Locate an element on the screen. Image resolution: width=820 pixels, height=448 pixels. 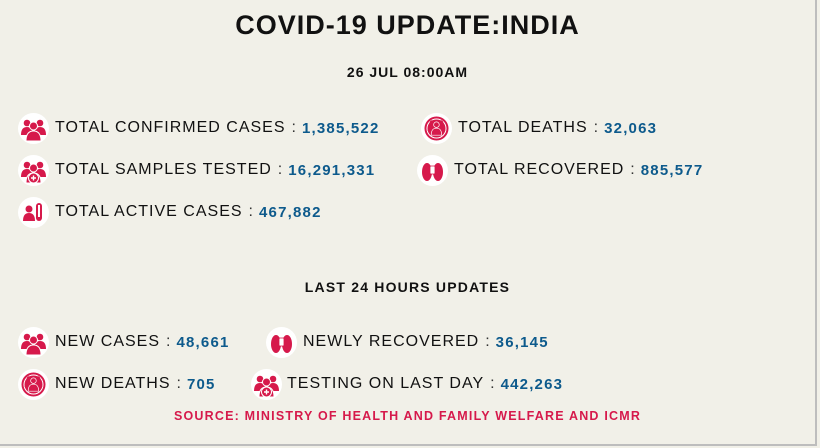
update-date: 26 JUL 08:00AM is located at coordinates (407, 72).